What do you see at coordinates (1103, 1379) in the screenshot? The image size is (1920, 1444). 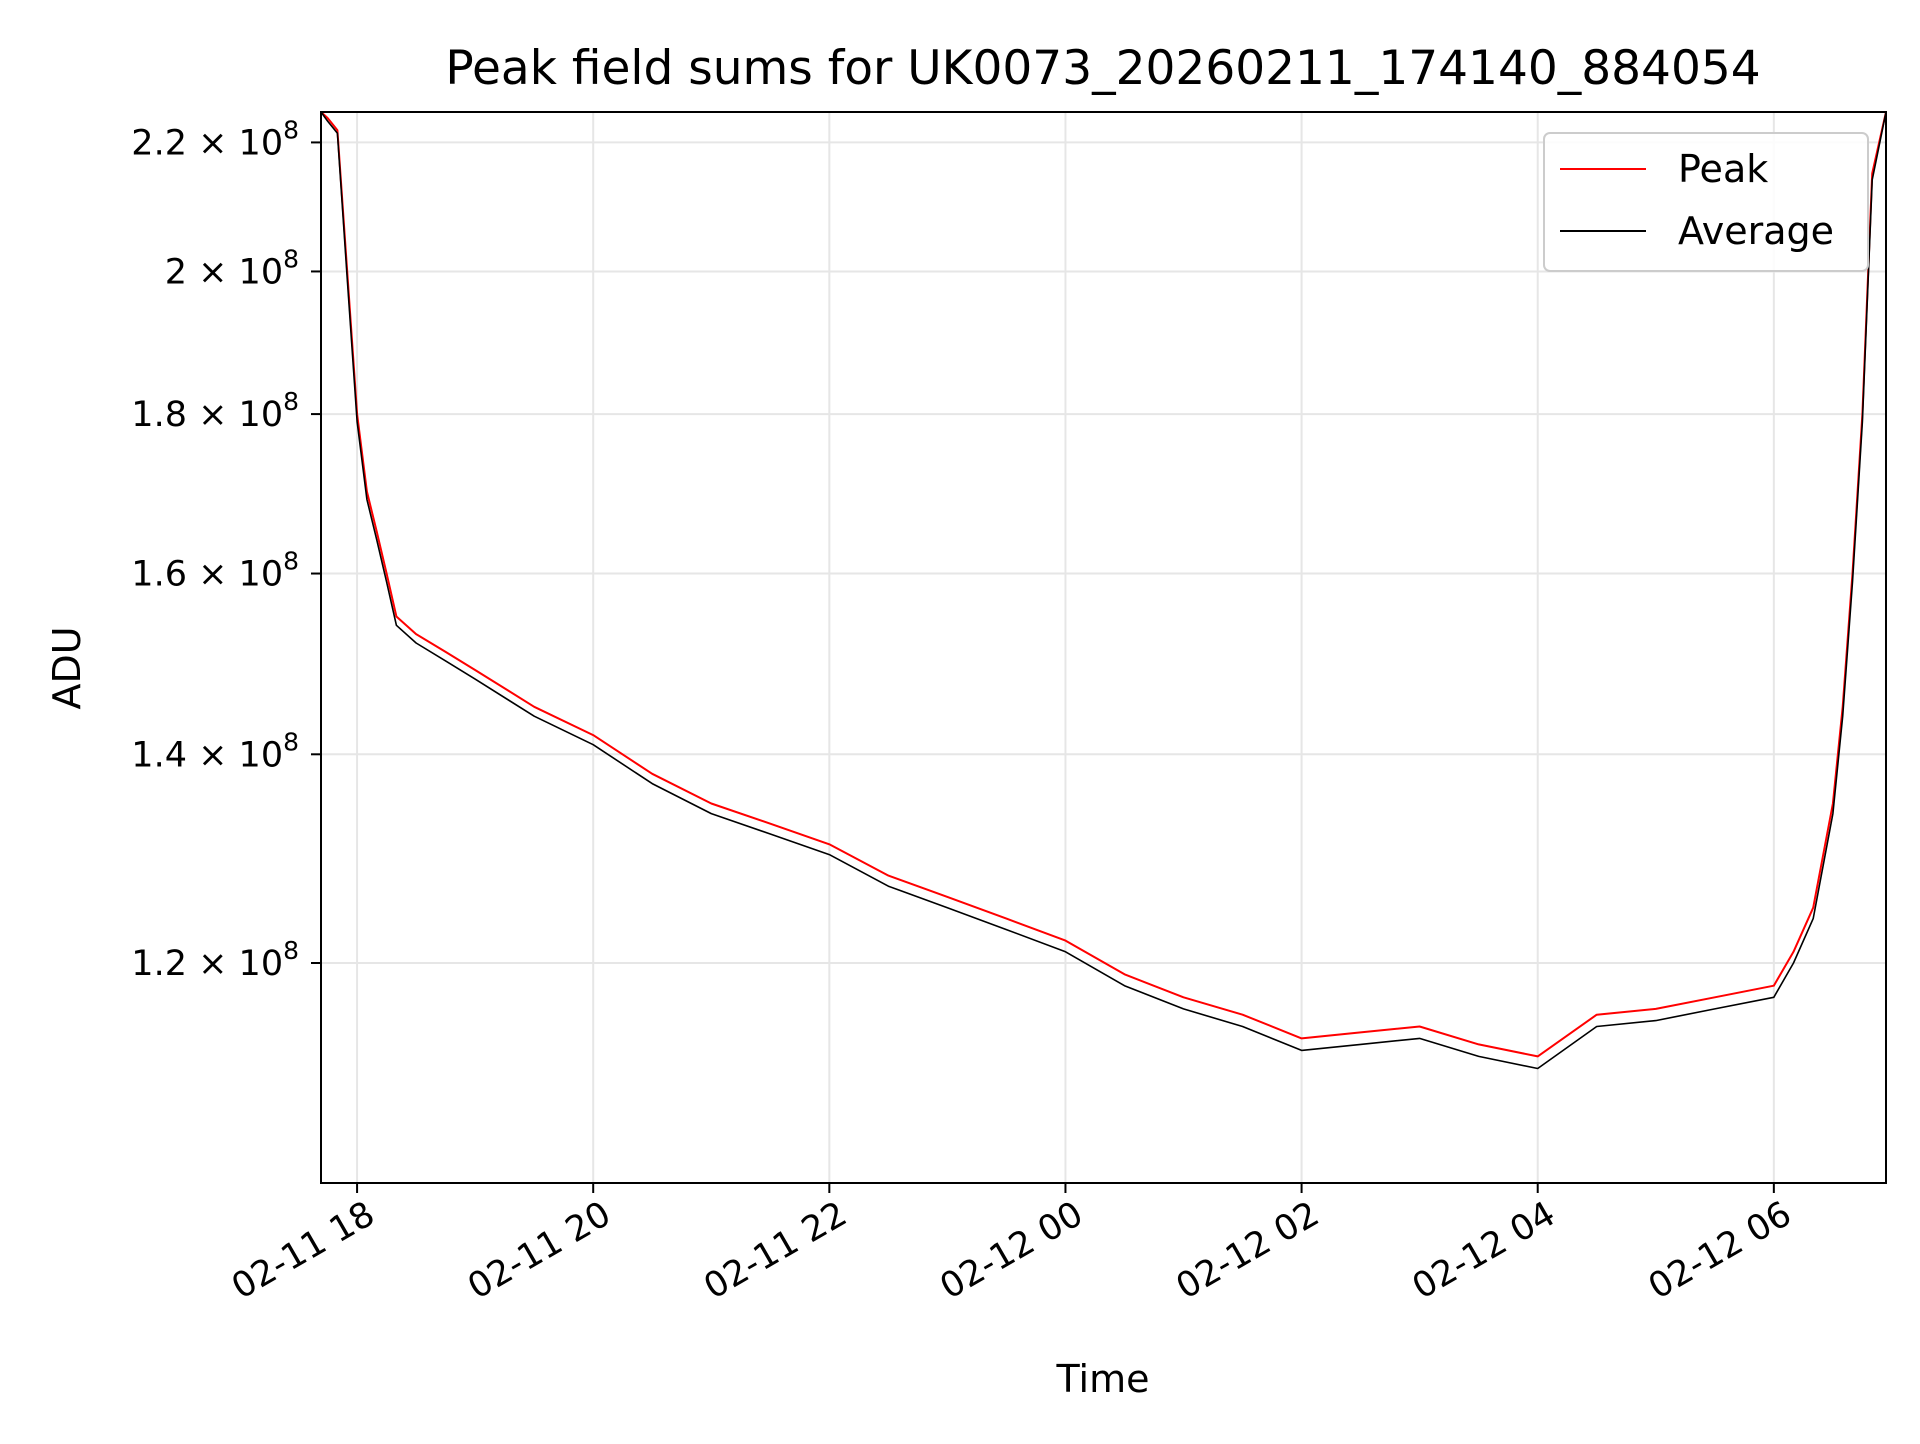 I see `x-axis-label: Time` at bounding box center [1103, 1379].